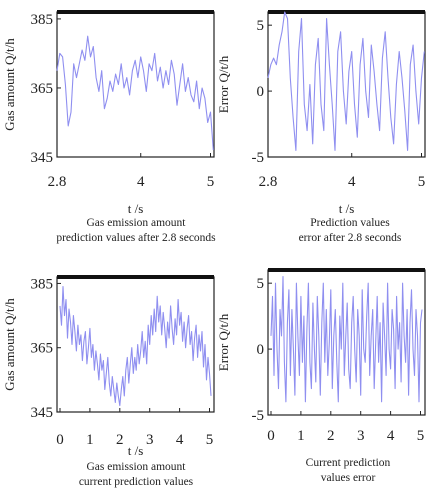 This screenshot has height=498, width=436. Describe the element at coordinates (136, 238) in the screenshot. I see `chart-caption-line: prediction values after 2.8 seconds` at that location.